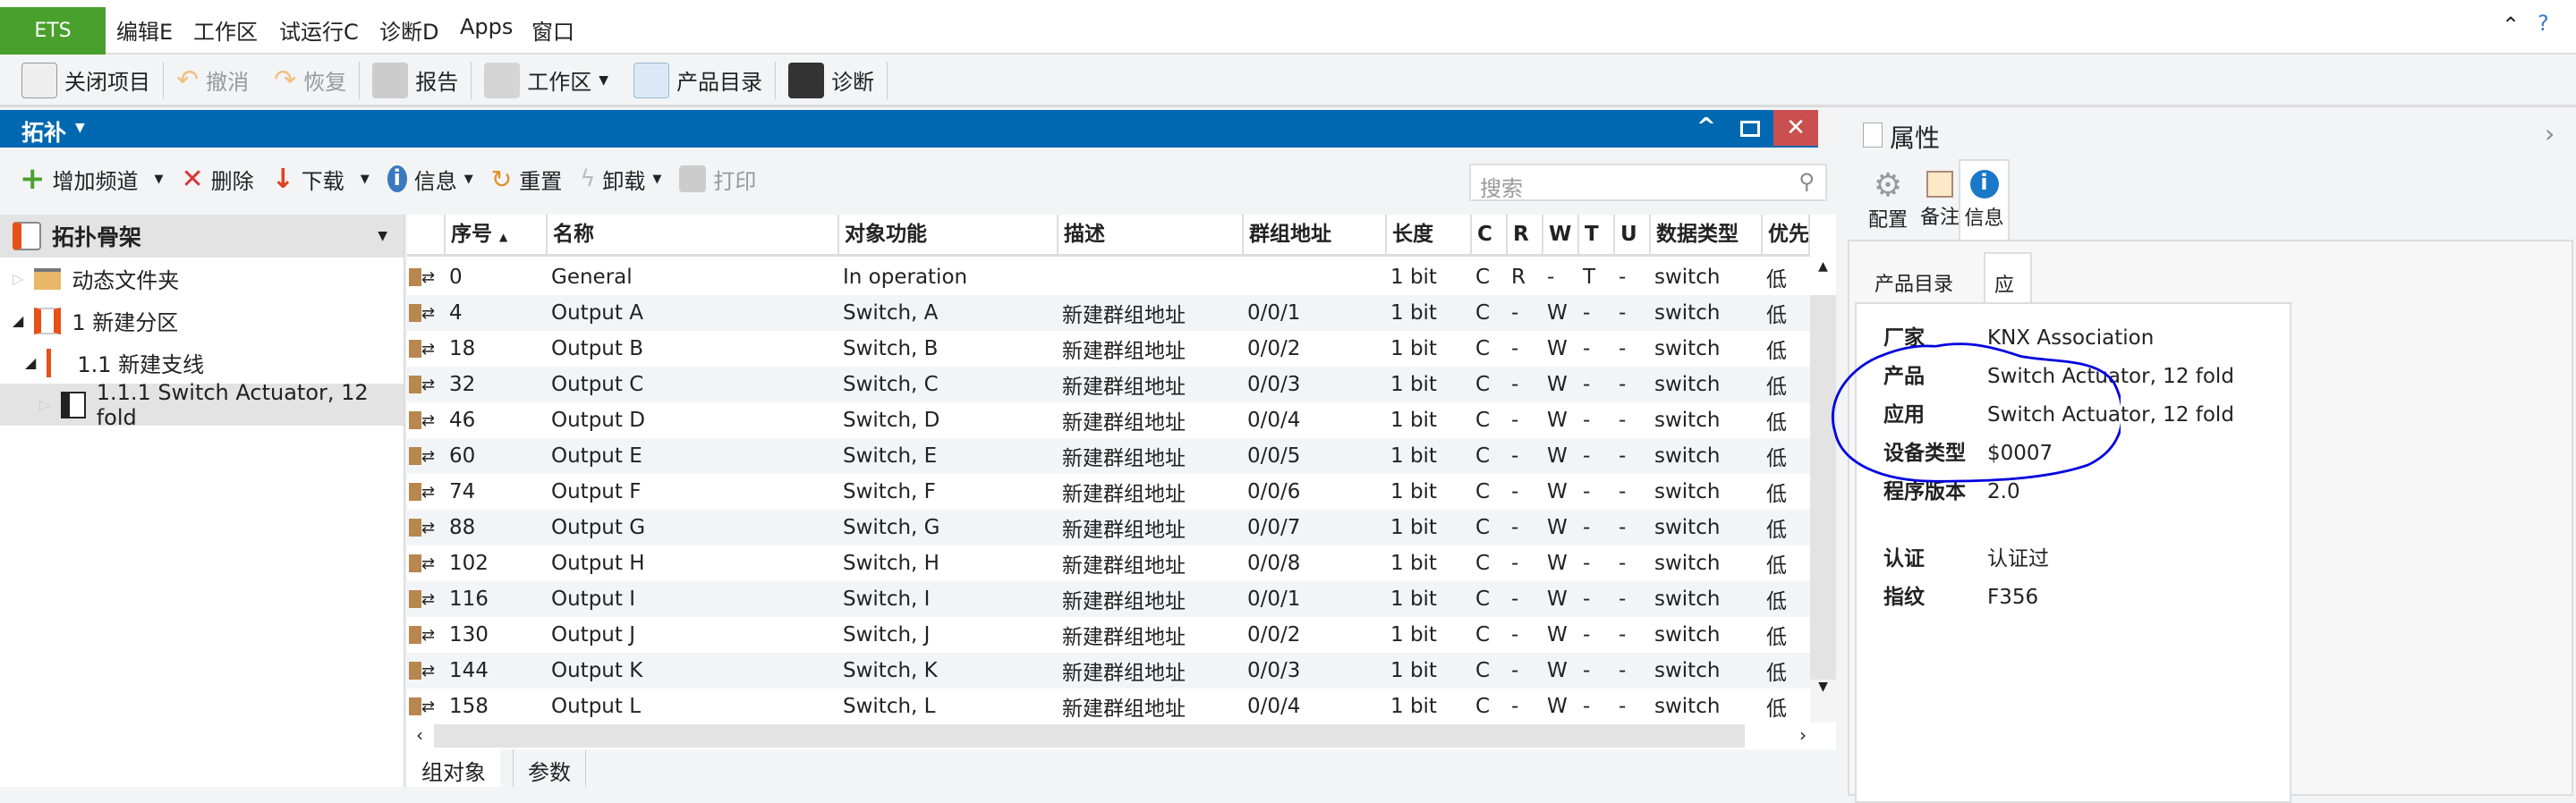 This screenshot has height=803, width=2576. I want to click on tree-item-area: ◢ 1 新建分区, so click(202, 321).